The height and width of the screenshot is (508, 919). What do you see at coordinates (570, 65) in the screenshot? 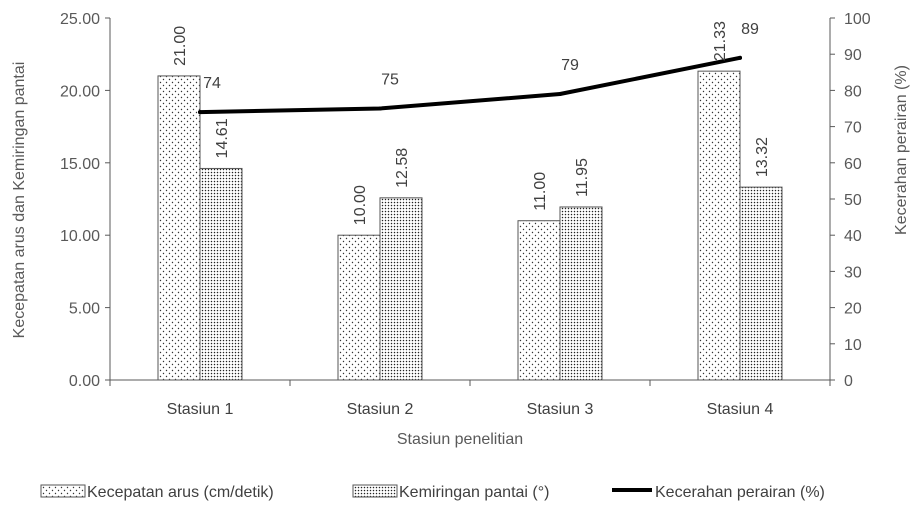
I see `line-label-3: 79` at bounding box center [570, 65].